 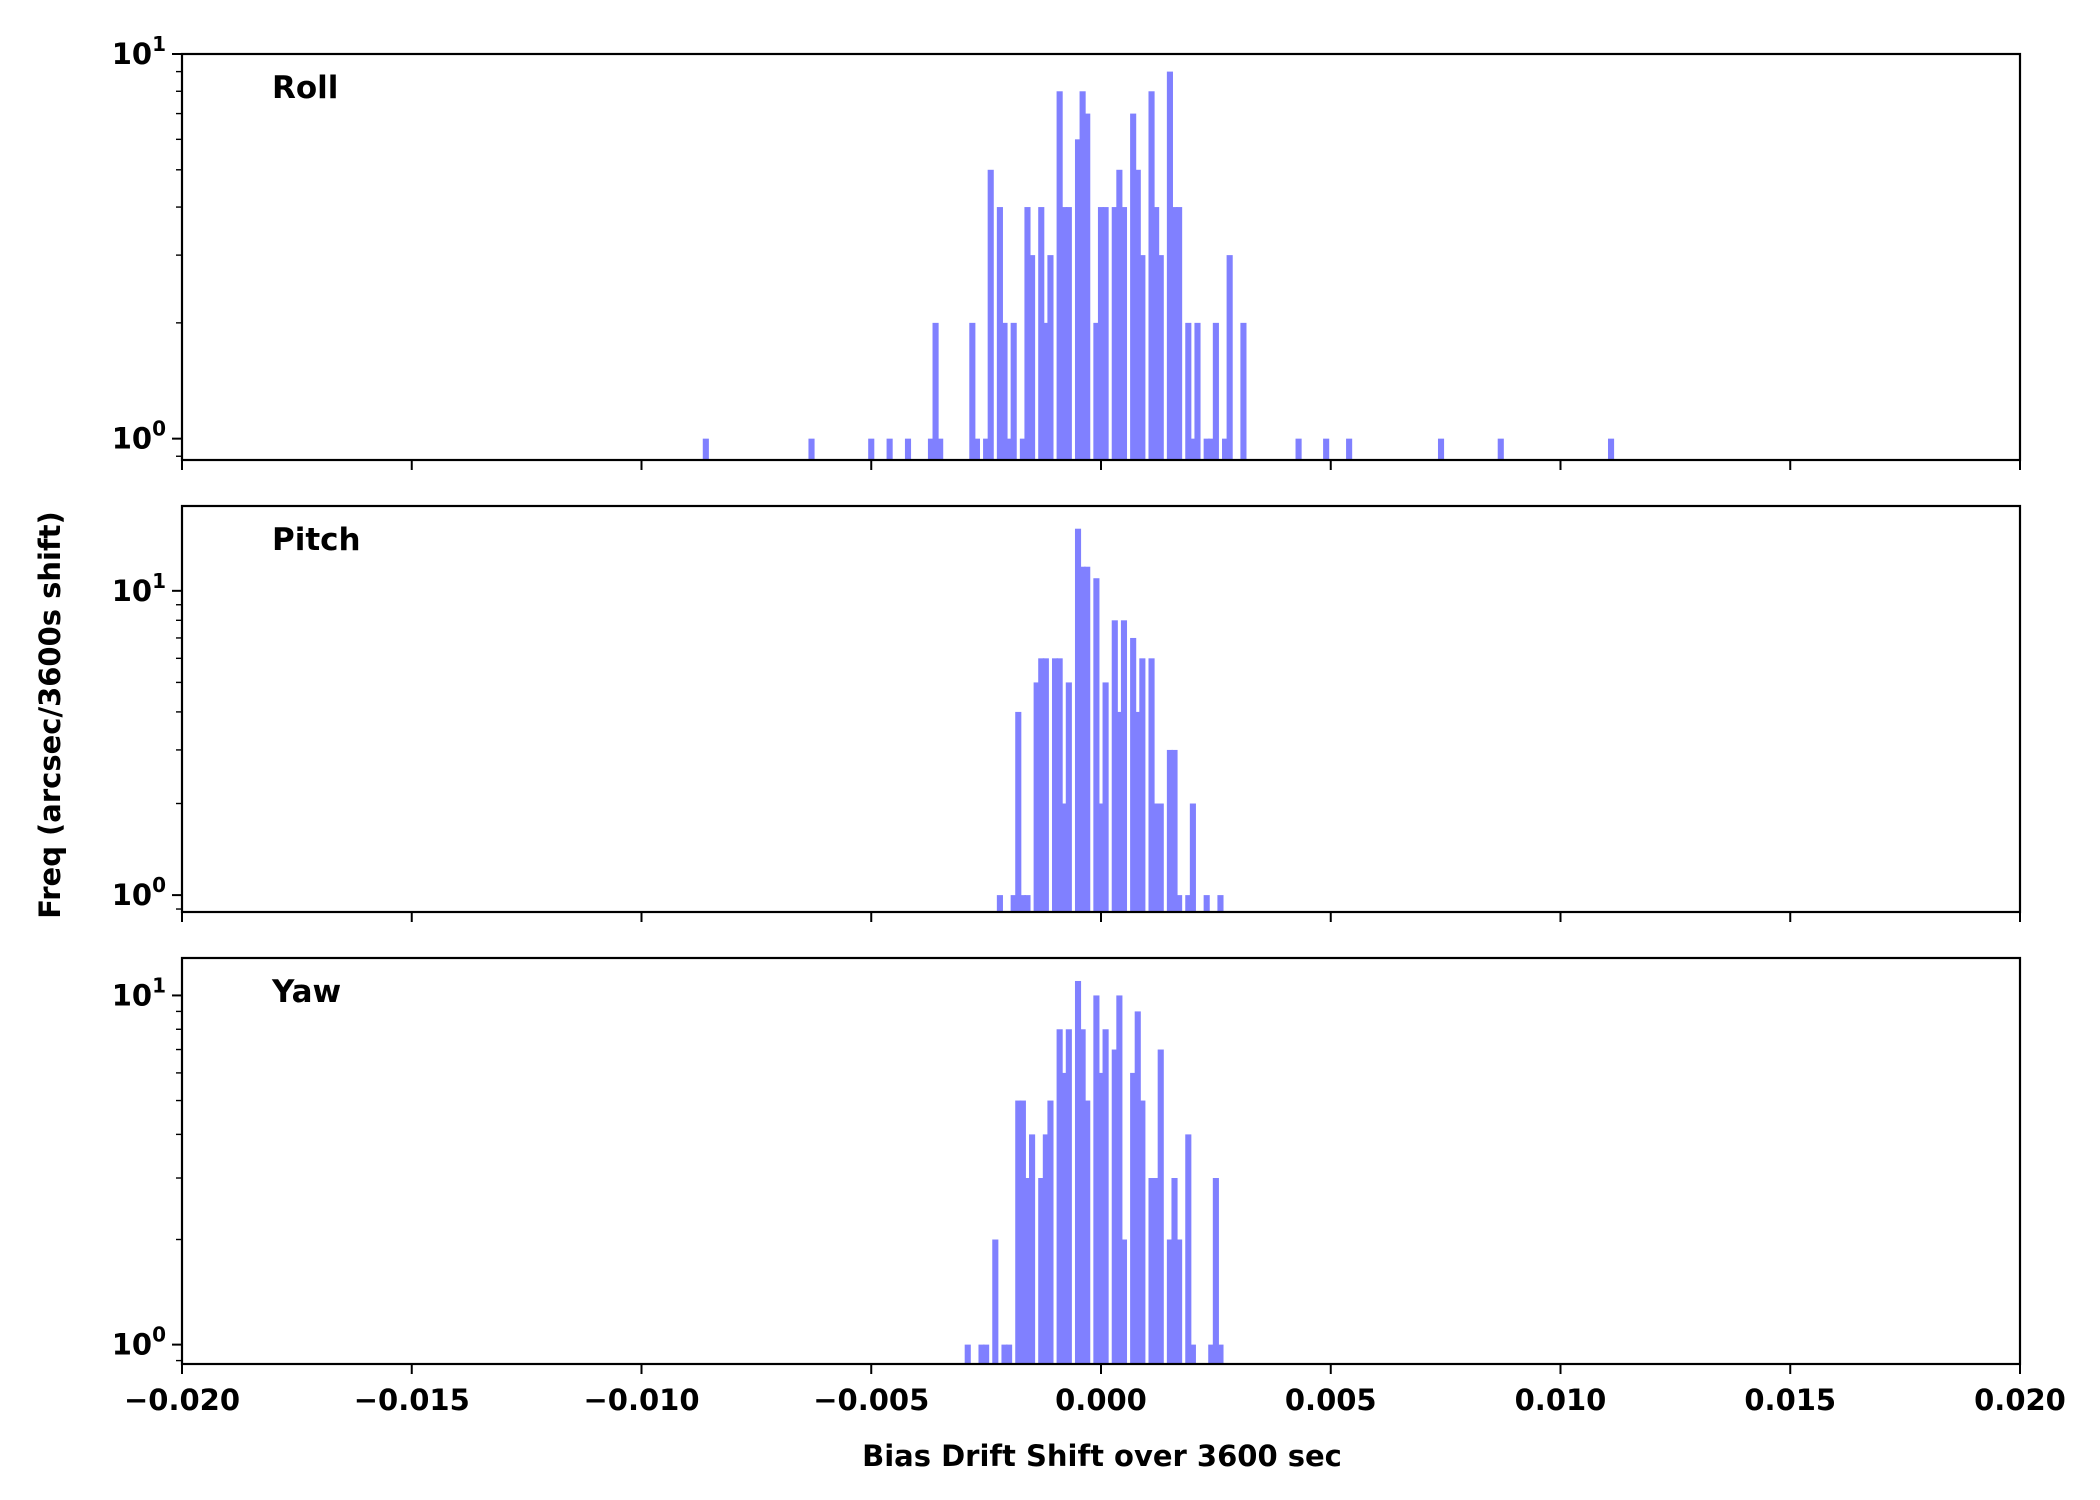 What do you see at coordinates (1790, 1400) in the screenshot?
I see `x-tick-label: 0.015` at bounding box center [1790, 1400].